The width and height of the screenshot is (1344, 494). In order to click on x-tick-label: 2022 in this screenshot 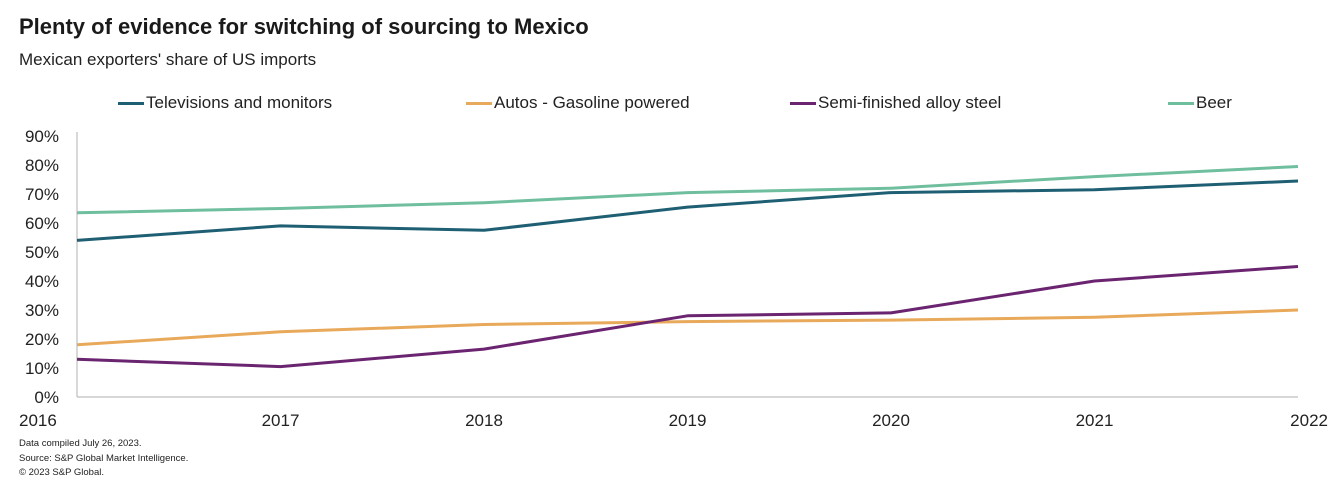, I will do `click(1309, 420)`.